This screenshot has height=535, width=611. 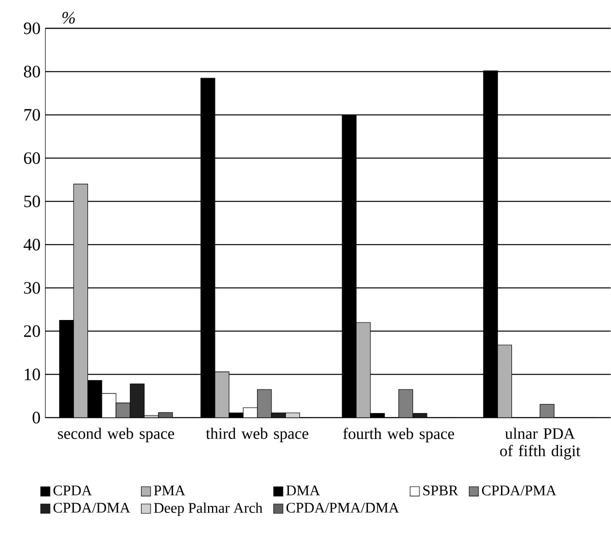 I want to click on legend-label: SPBR, so click(x=440, y=491).